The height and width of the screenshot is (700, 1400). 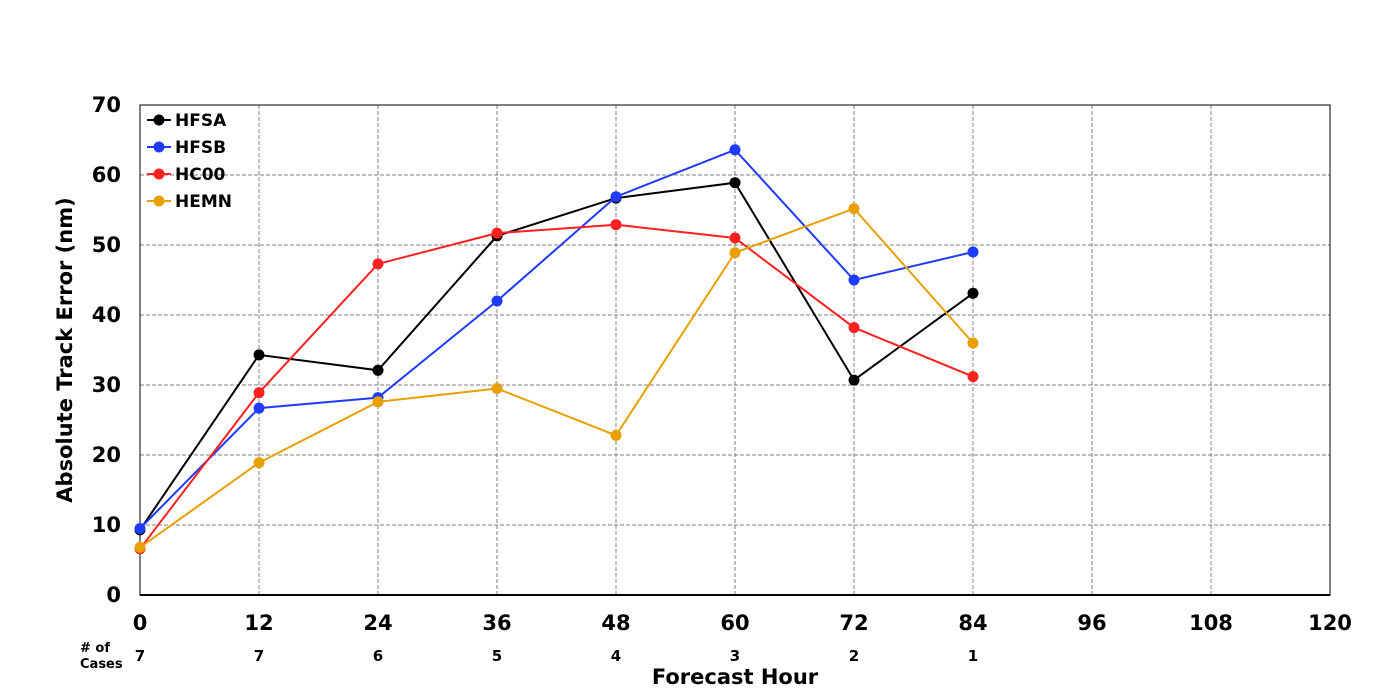 What do you see at coordinates (106, 175) in the screenshot?
I see `y-tick-label: 60` at bounding box center [106, 175].